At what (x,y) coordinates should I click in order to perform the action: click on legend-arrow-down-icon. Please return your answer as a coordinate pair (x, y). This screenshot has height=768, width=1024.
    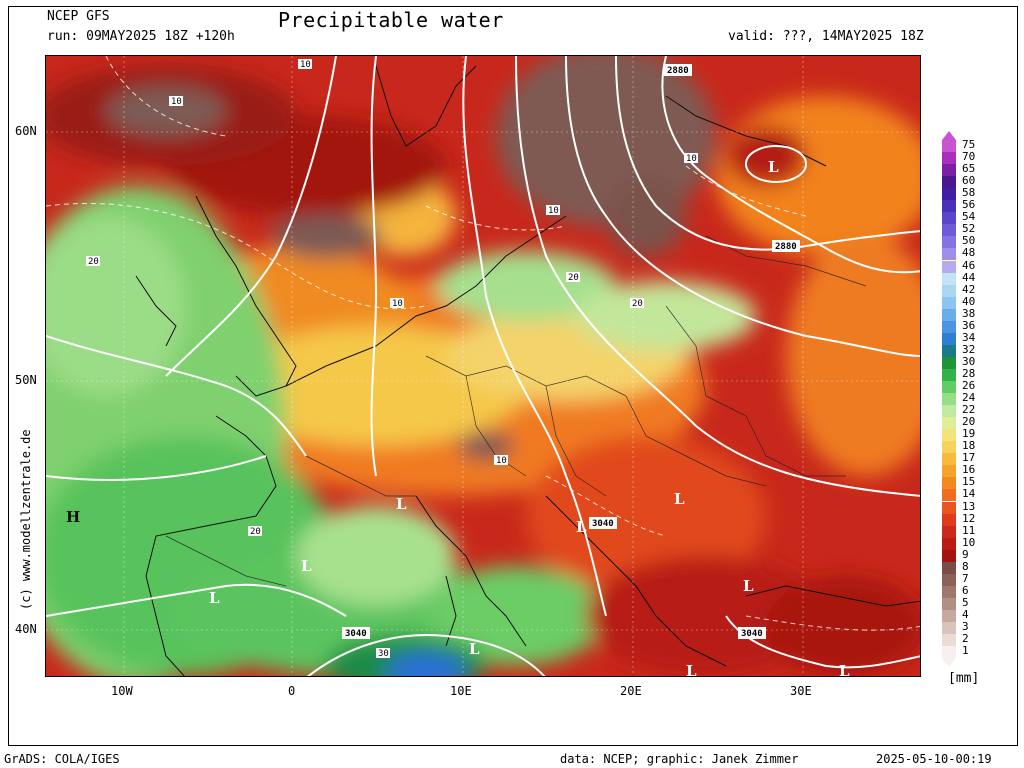
    Looking at the image, I should click on (949, 663).